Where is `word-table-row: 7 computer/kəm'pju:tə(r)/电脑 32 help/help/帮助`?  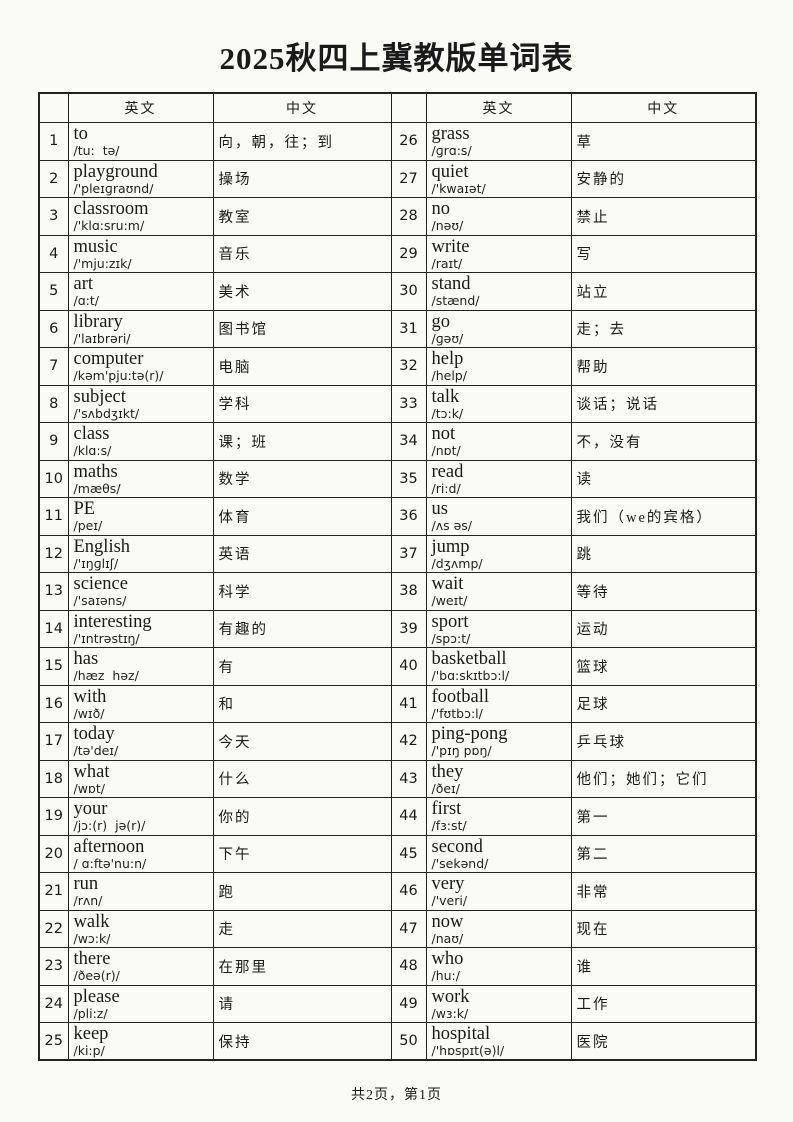 word-table-row: 7 computer/kəm'pju:tə(r)/电脑 32 help/help/帮助 is located at coordinates (397, 366).